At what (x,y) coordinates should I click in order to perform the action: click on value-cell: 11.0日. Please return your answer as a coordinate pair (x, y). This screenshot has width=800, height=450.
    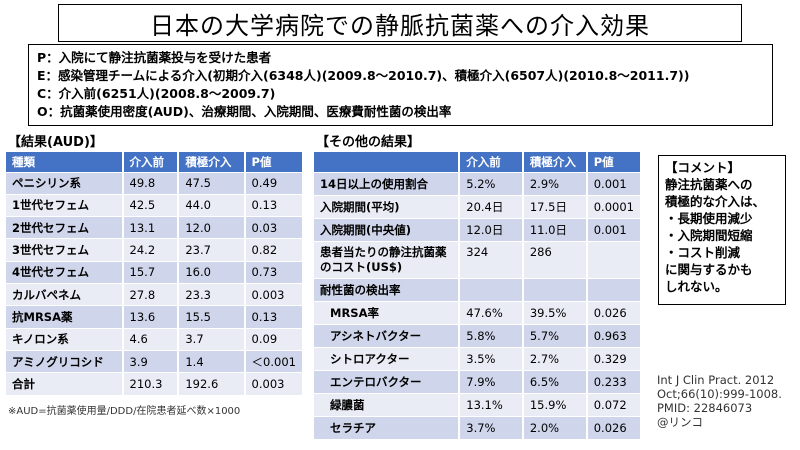
    Looking at the image, I should click on (555, 229).